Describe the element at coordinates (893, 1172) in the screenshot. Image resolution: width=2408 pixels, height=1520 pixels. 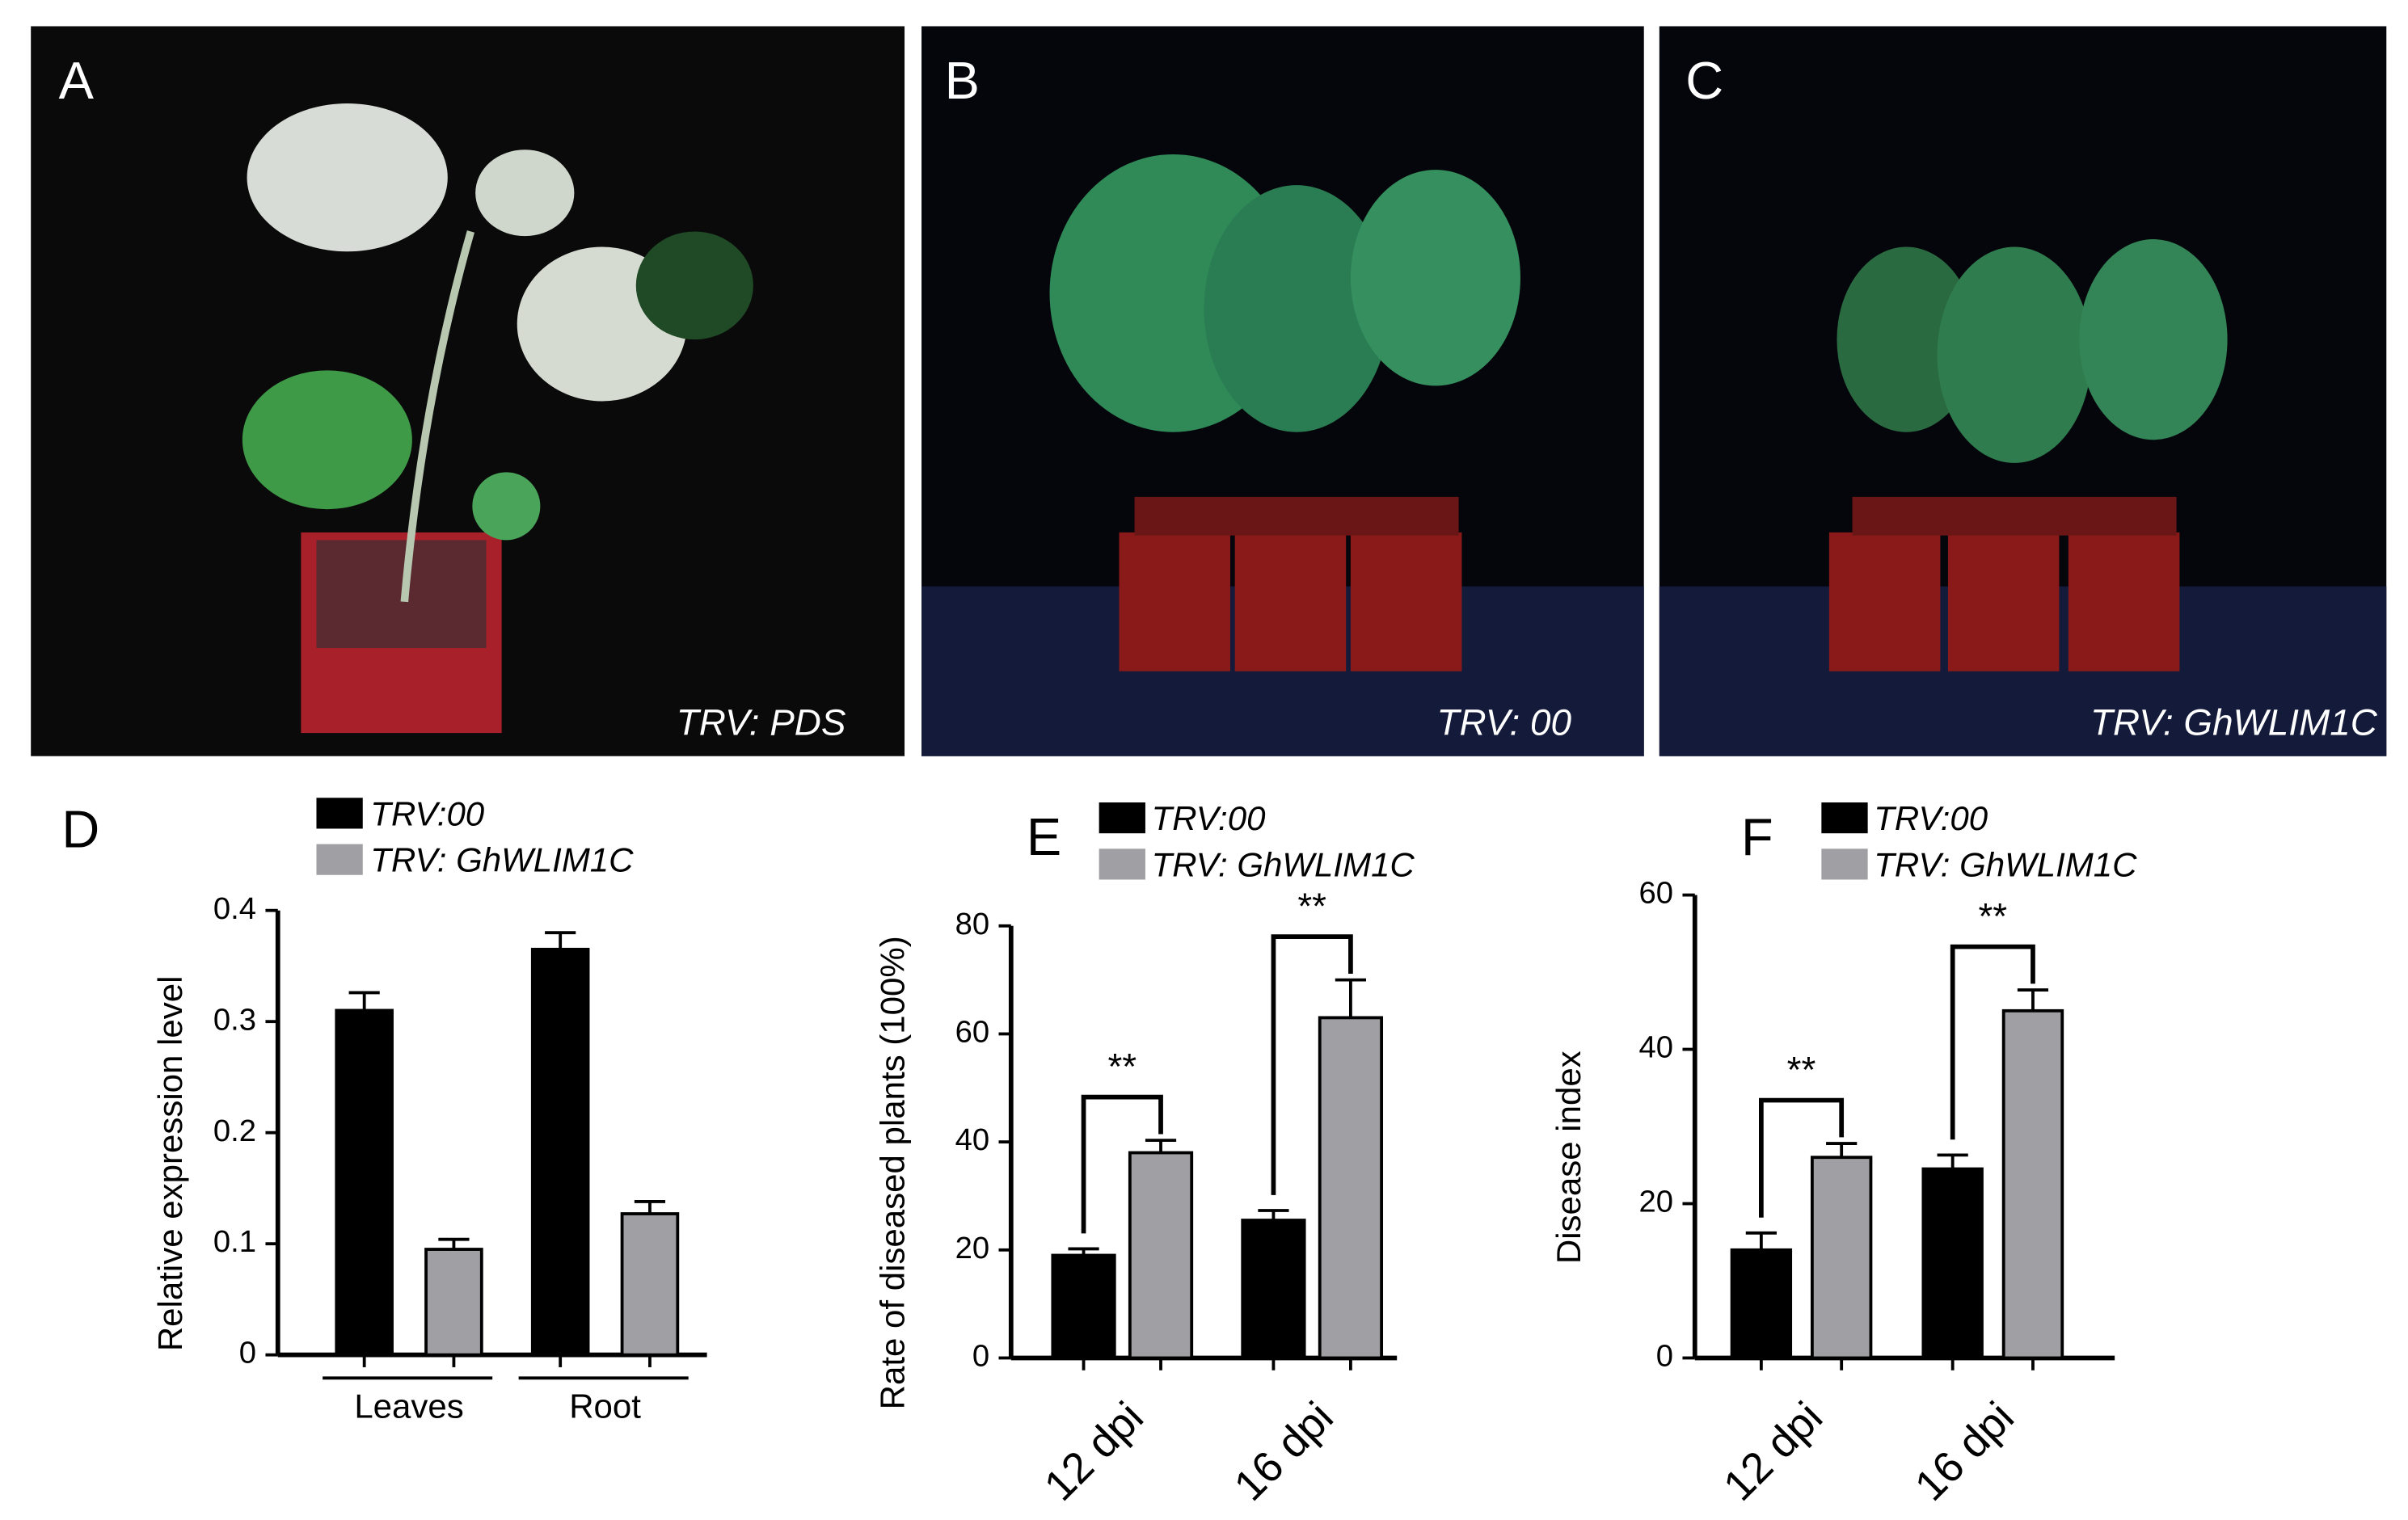
I see `y-axis-label: Rate of diseased plants (100%)` at that location.